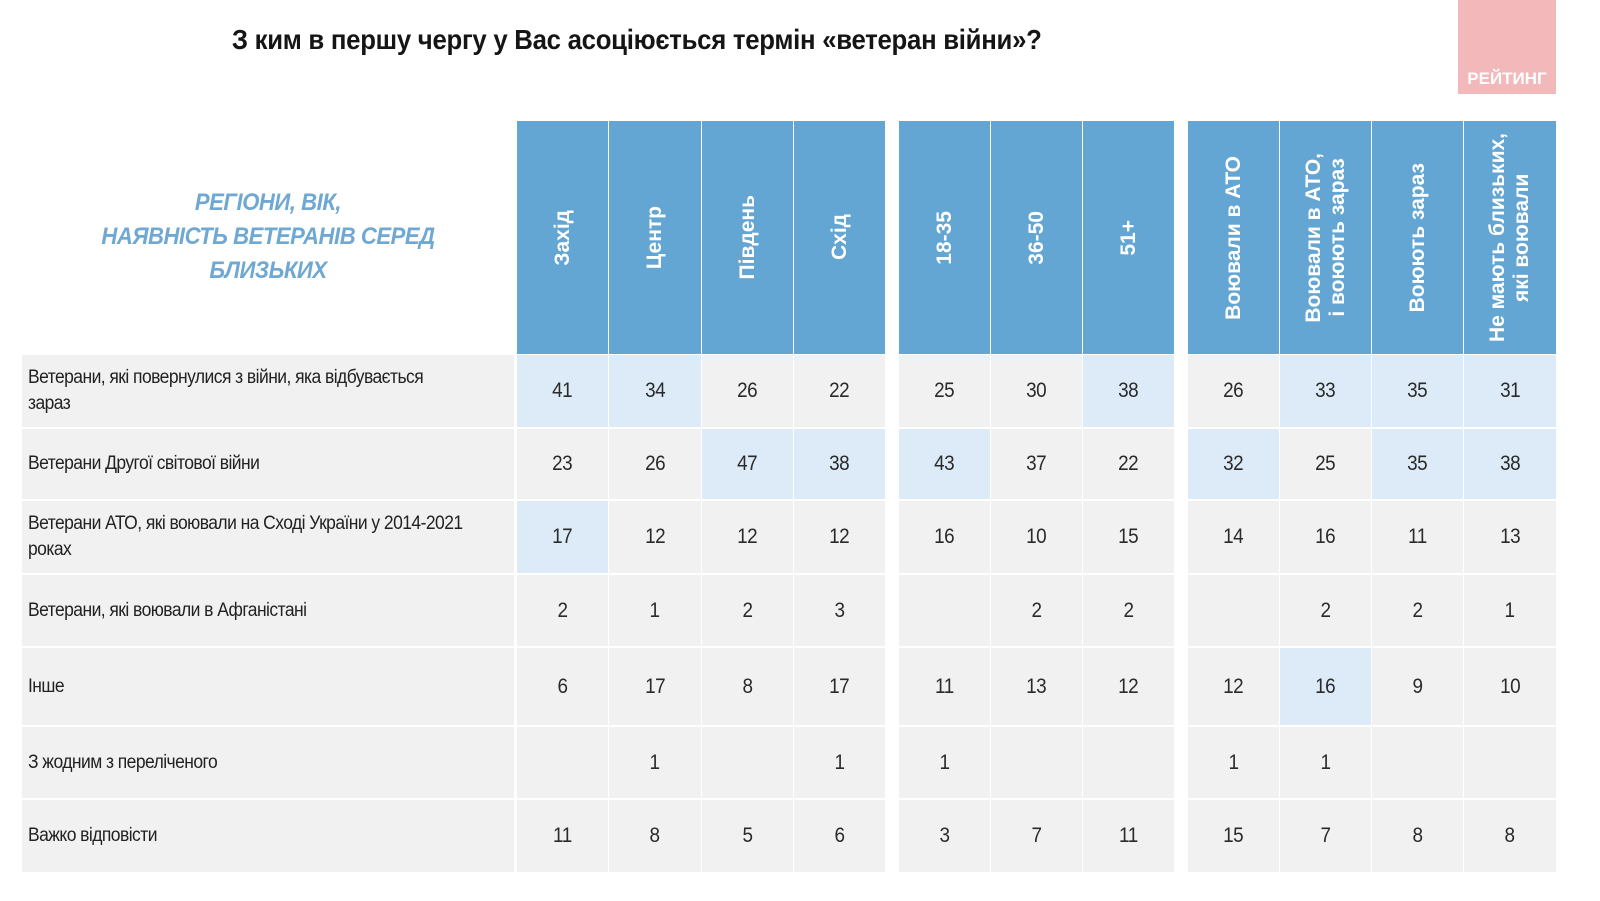 This screenshot has height=901, width=1600. I want to click on table-cell: 41, so click(562, 391).